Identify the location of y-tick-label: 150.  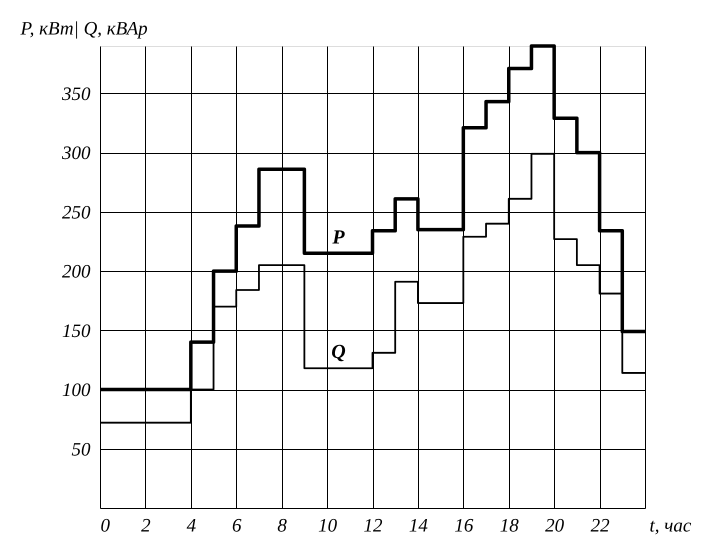
(76, 331).